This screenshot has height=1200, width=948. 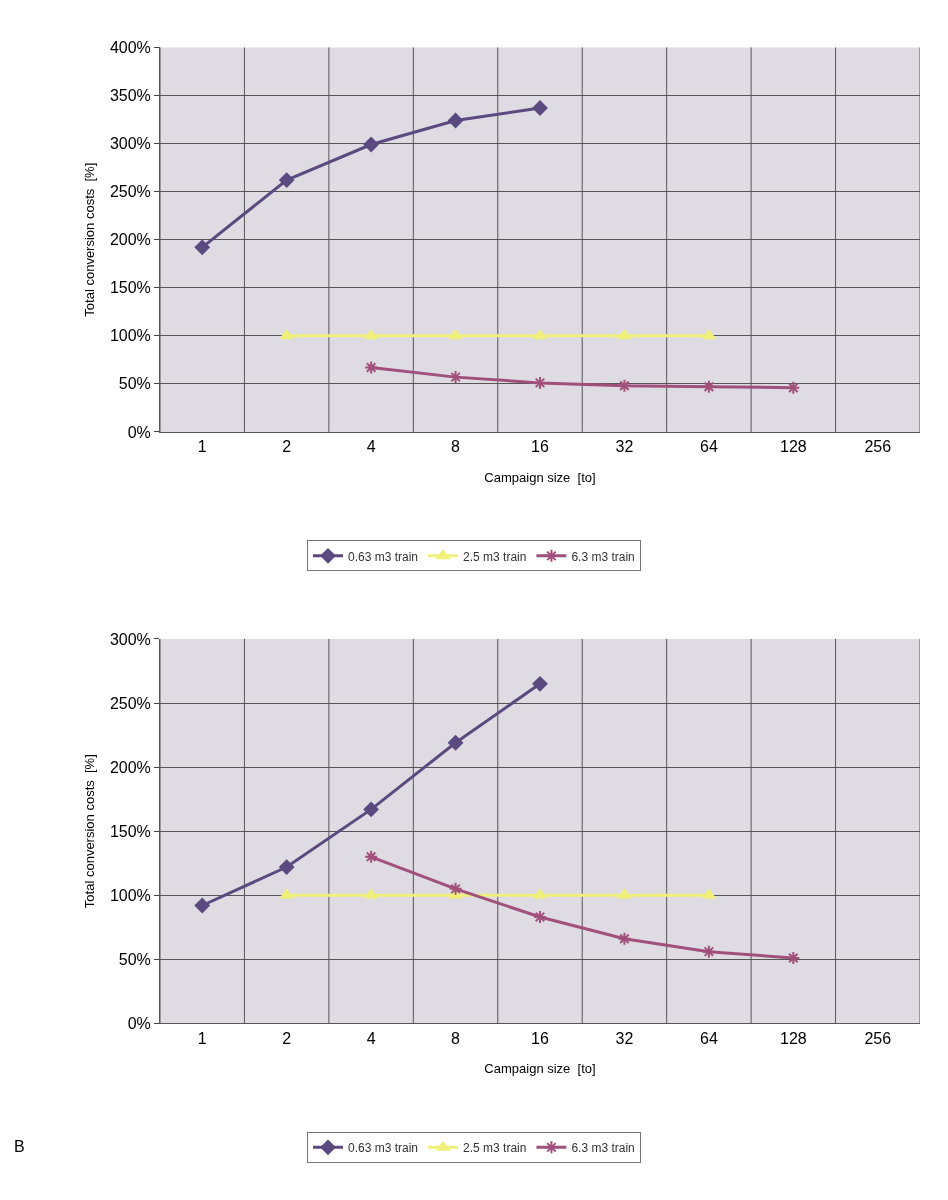 I want to click on text: B, so click(x=19, y=1146).